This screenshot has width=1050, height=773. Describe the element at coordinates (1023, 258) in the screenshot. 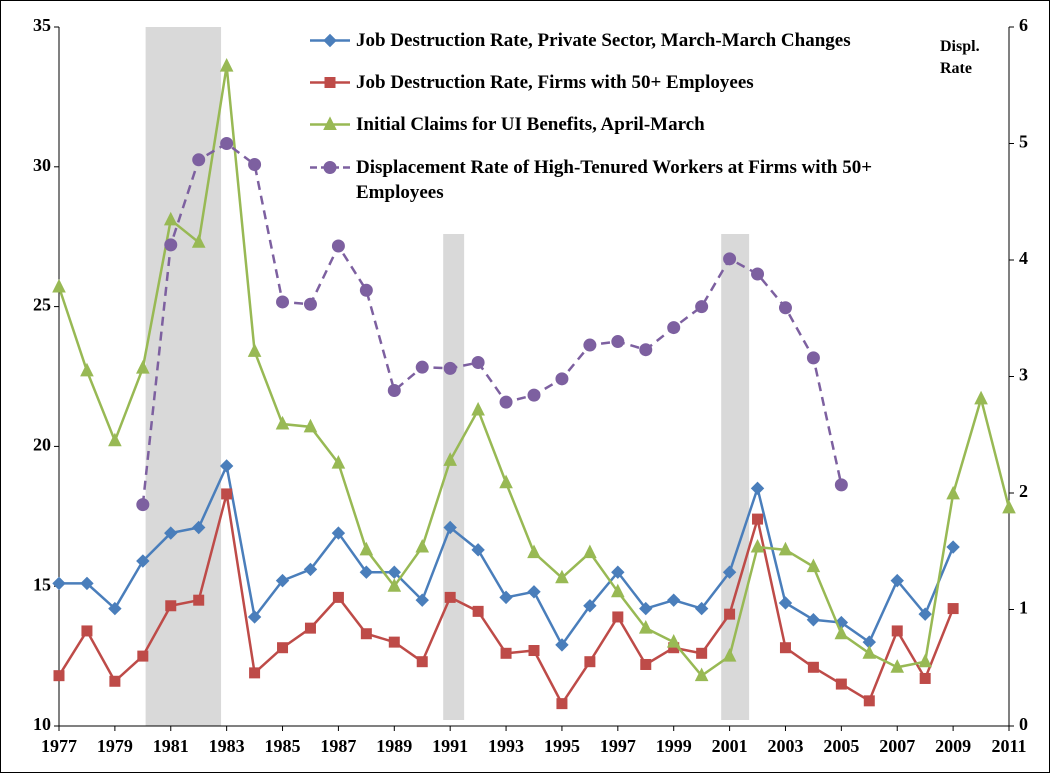

I see `y2-tick-label: 4` at that location.